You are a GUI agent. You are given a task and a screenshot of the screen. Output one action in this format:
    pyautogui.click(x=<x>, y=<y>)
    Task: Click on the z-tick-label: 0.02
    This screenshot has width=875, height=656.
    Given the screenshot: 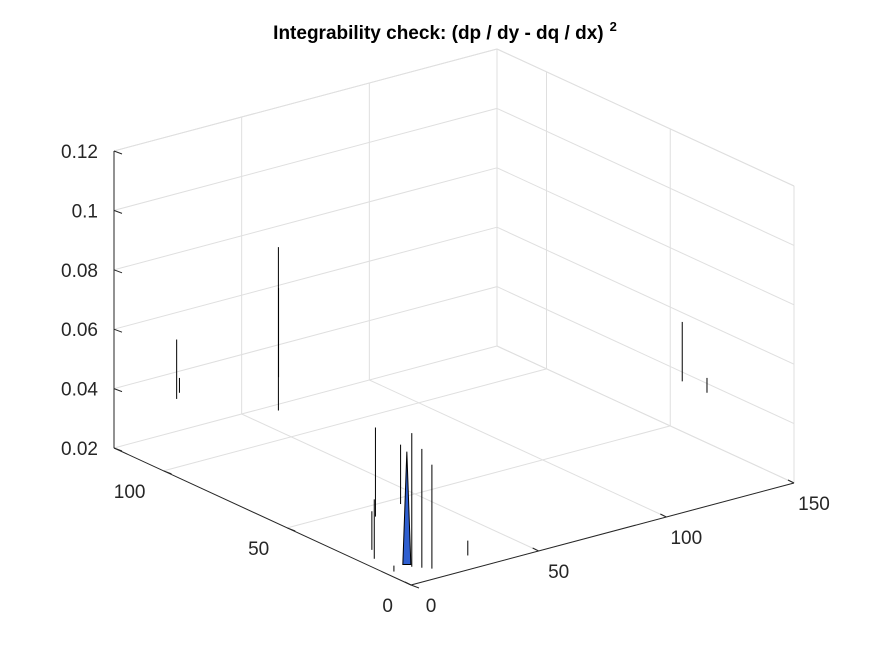 What is the action you would take?
    pyautogui.click(x=79, y=449)
    